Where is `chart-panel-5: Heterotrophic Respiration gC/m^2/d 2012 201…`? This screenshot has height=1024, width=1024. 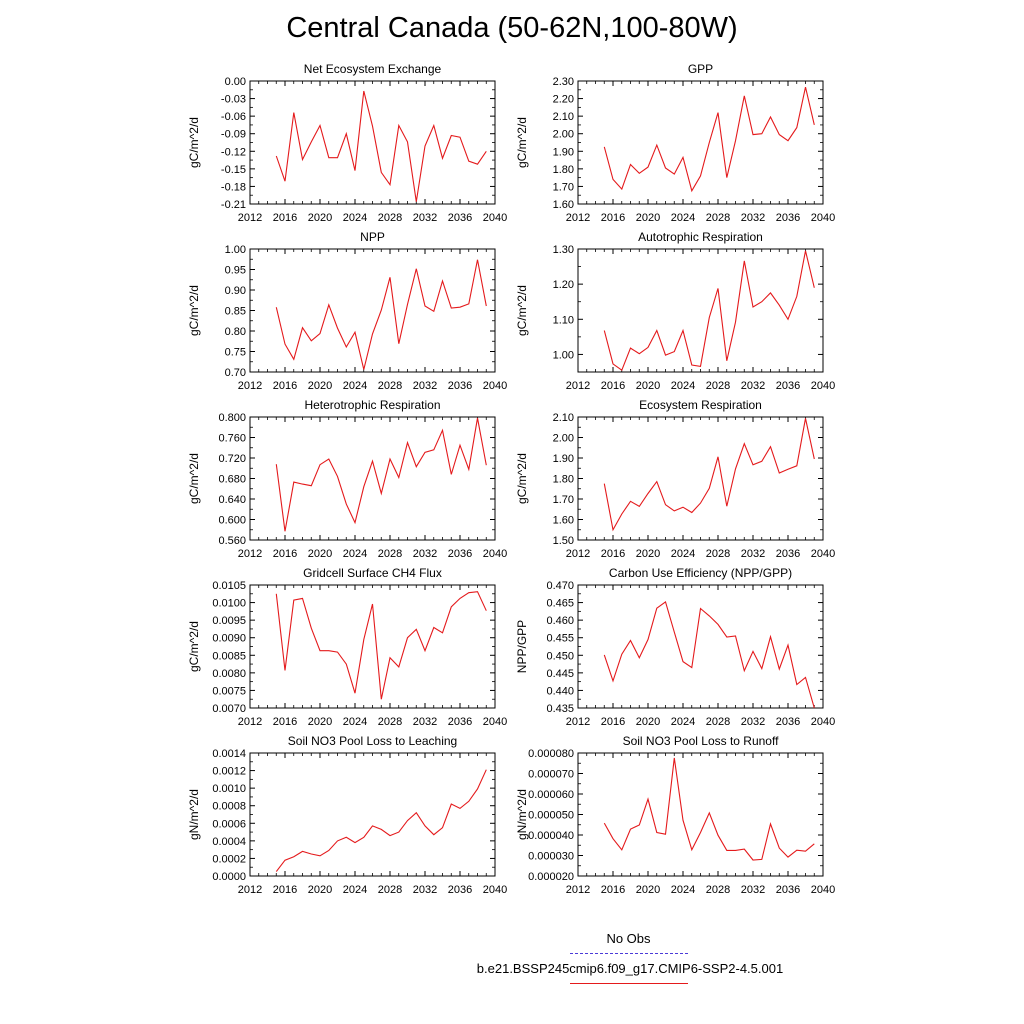
chart-panel-5: Heterotrophic Respiration gC/m^2/d 2012 201… is located at coordinates (347, 479).